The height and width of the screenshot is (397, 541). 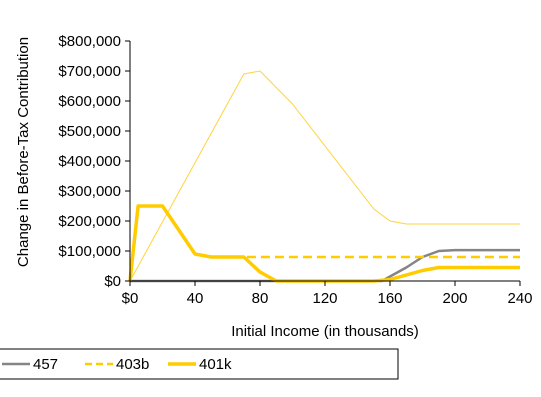 I want to click on y-tick-label: $500,000, so click(x=89, y=131).